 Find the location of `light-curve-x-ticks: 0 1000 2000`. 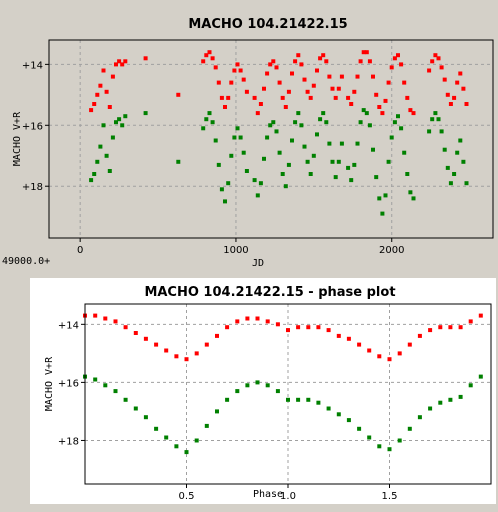

light-curve-x-ticks: 0 1000 2000 is located at coordinates (240, 247).